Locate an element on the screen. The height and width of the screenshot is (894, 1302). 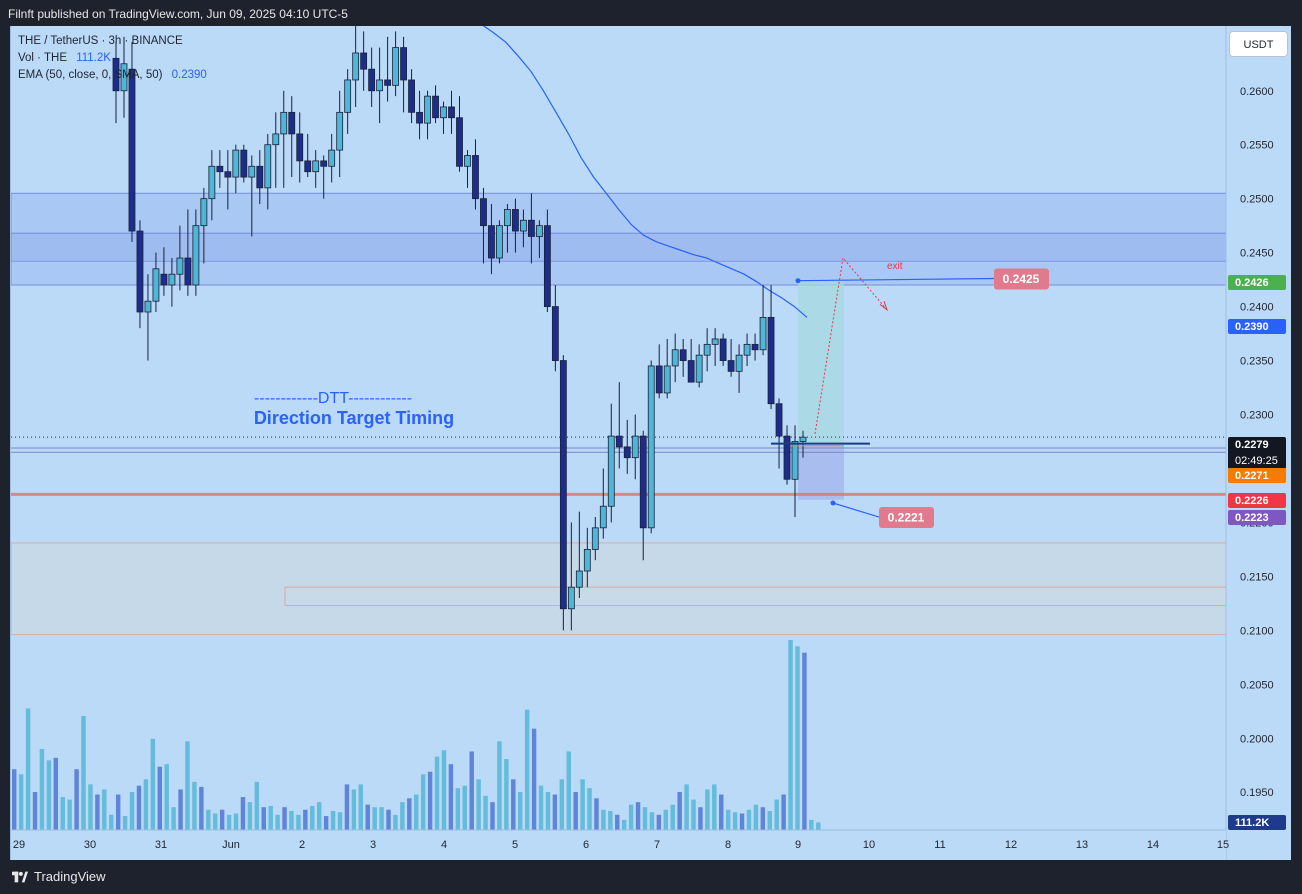
stop-connector is located at coordinates (856, 510).